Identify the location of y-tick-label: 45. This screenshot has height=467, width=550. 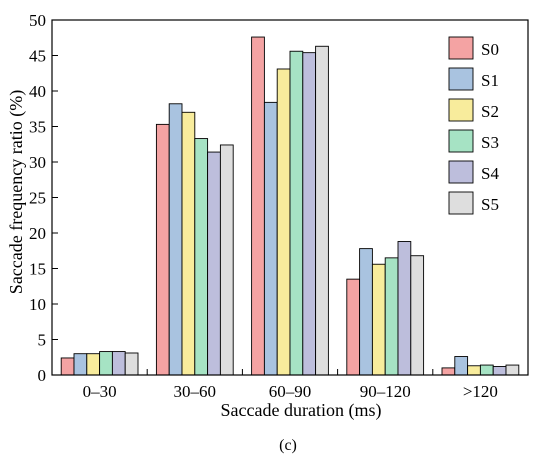
(37, 56).